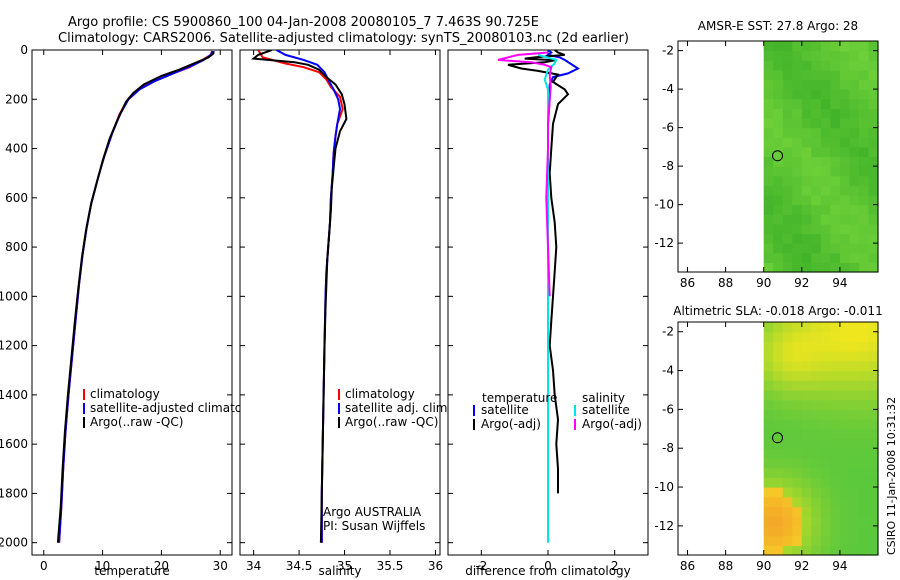 Image resolution: width=900 pixels, height=580 pixels. Describe the element at coordinates (390, 566) in the screenshot. I see `x-tick-label: 35.5` at that location.